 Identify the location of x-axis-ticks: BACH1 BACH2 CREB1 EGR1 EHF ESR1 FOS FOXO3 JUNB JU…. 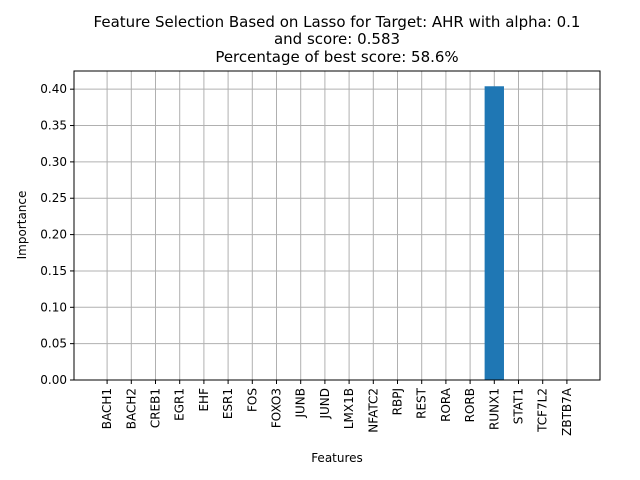
(337, 408).